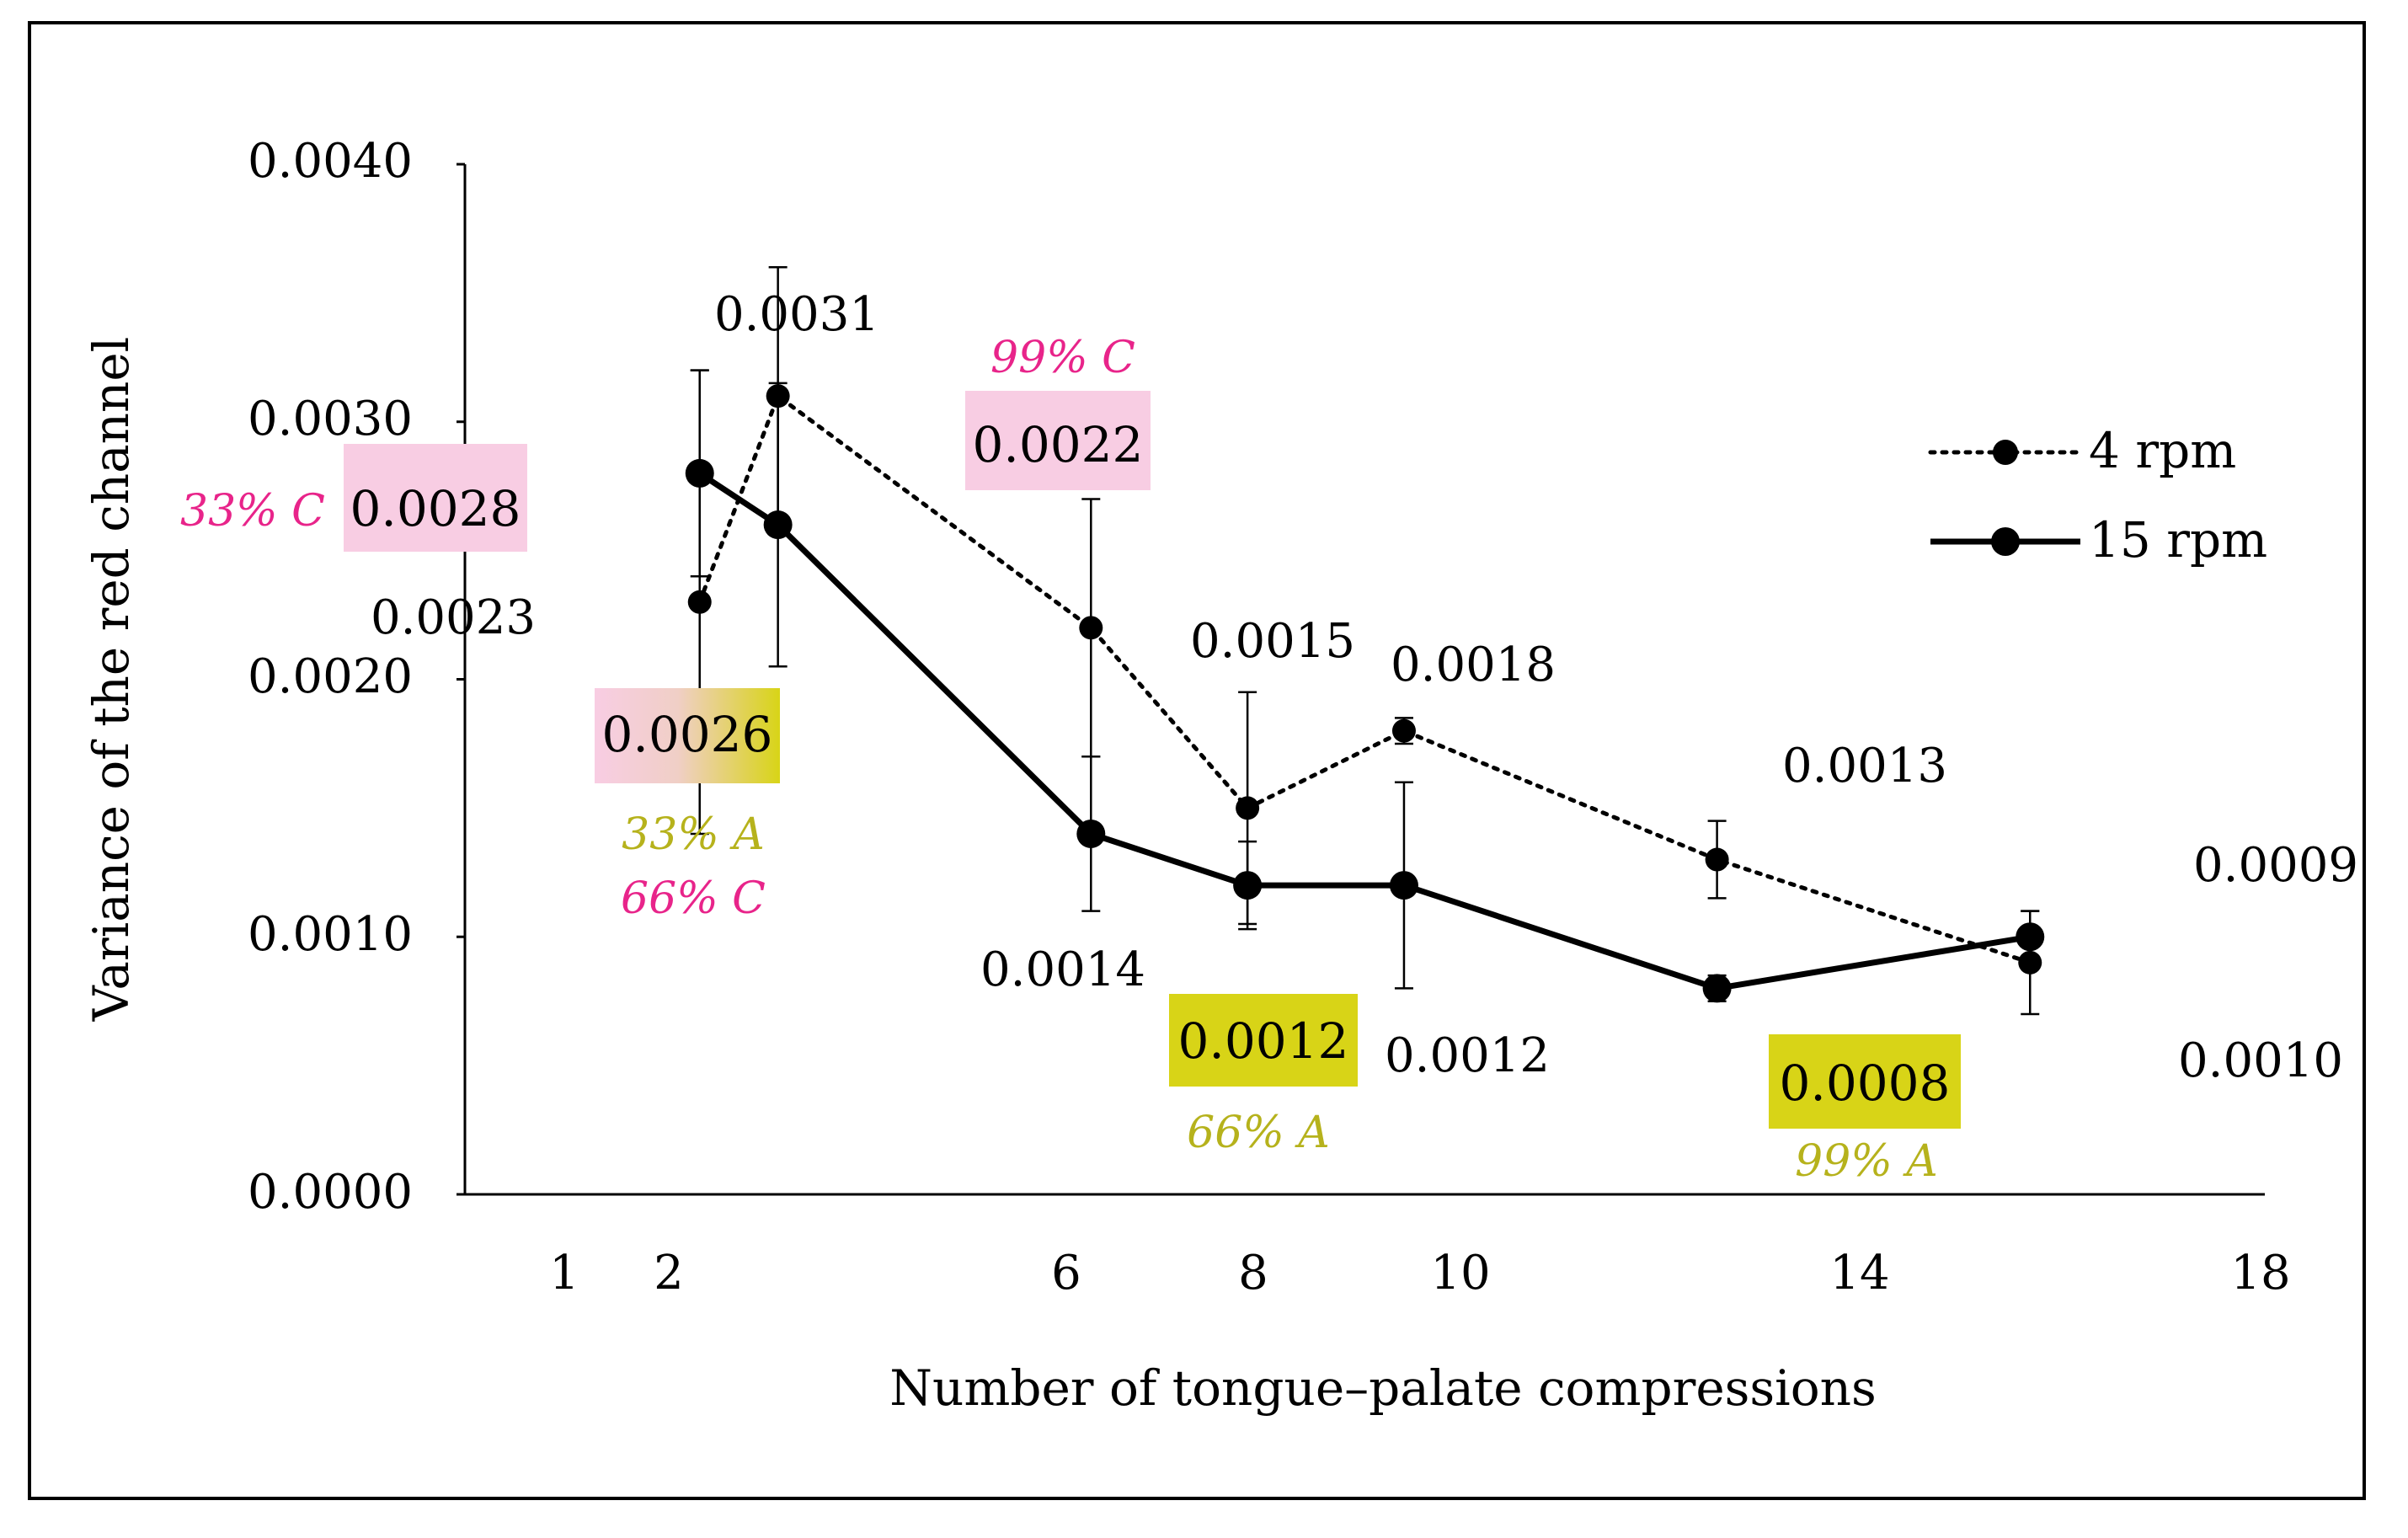  What do you see at coordinates (1058, 444) in the screenshot?
I see `data-label-4rpm: 0.0022` at bounding box center [1058, 444].